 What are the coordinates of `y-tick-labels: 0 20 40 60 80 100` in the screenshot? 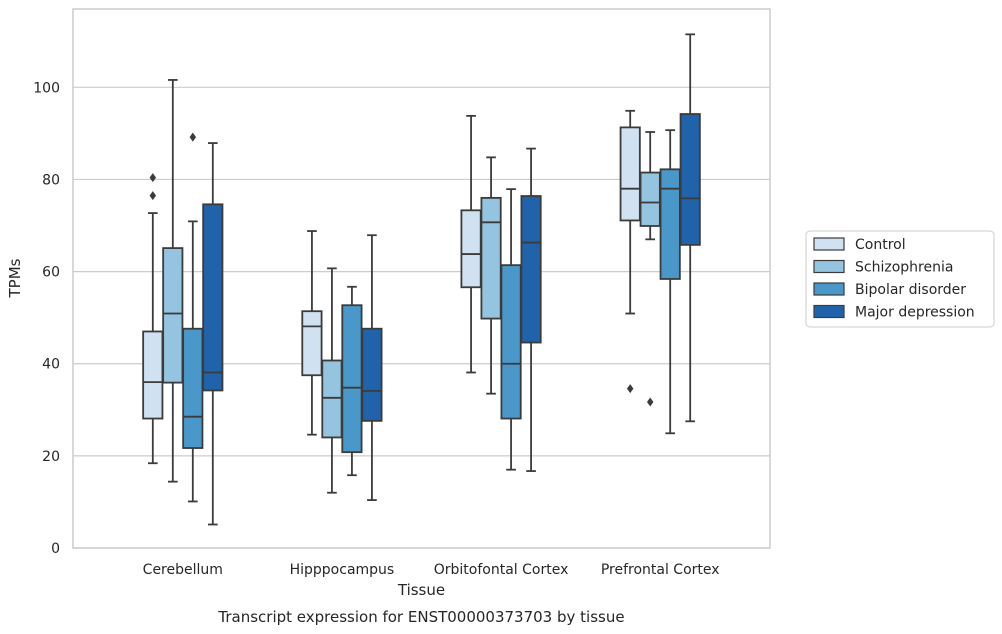 It's located at (46, 318).